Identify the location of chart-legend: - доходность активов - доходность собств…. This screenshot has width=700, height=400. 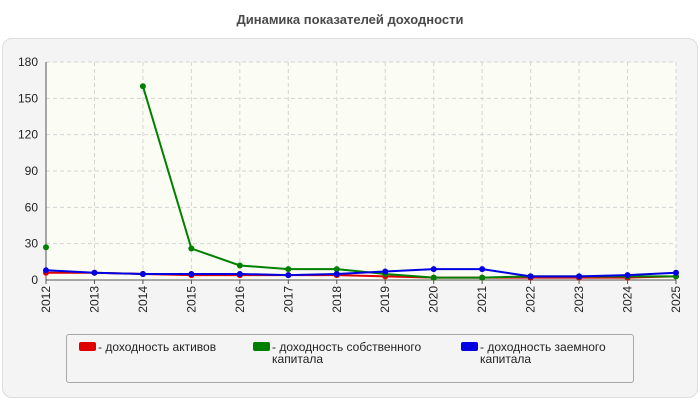
(350, 358).